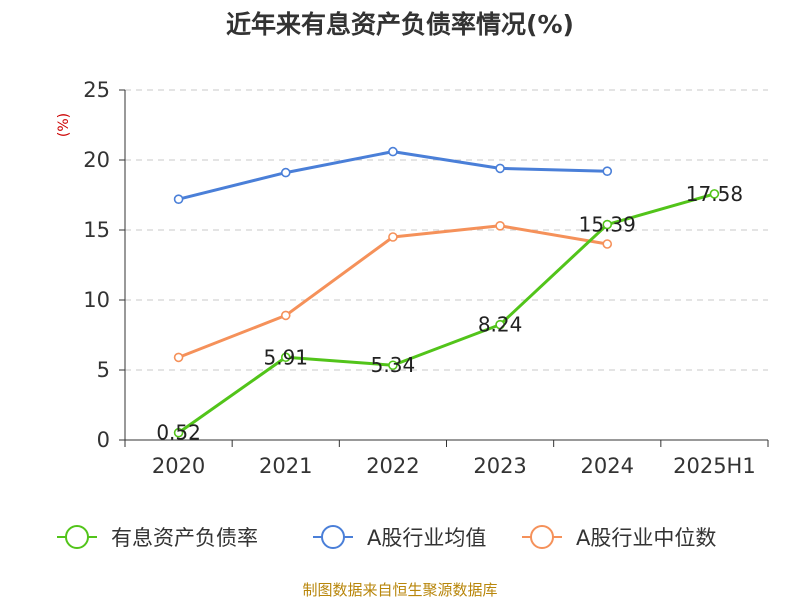  What do you see at coordinates (285, 466) in the screenshot?
I see `x-tick-label: 2021` at bounding box center [285, 466].